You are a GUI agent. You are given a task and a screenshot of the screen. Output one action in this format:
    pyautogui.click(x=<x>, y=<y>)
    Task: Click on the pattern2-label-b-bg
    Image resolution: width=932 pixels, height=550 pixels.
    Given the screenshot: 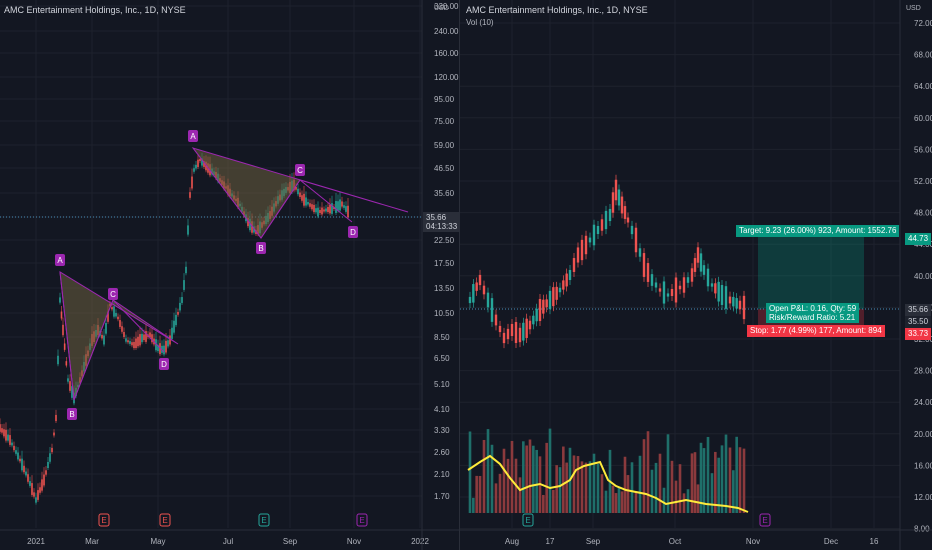 What is the action you would take?
    pyautogui.click(x=261, y=248)
    